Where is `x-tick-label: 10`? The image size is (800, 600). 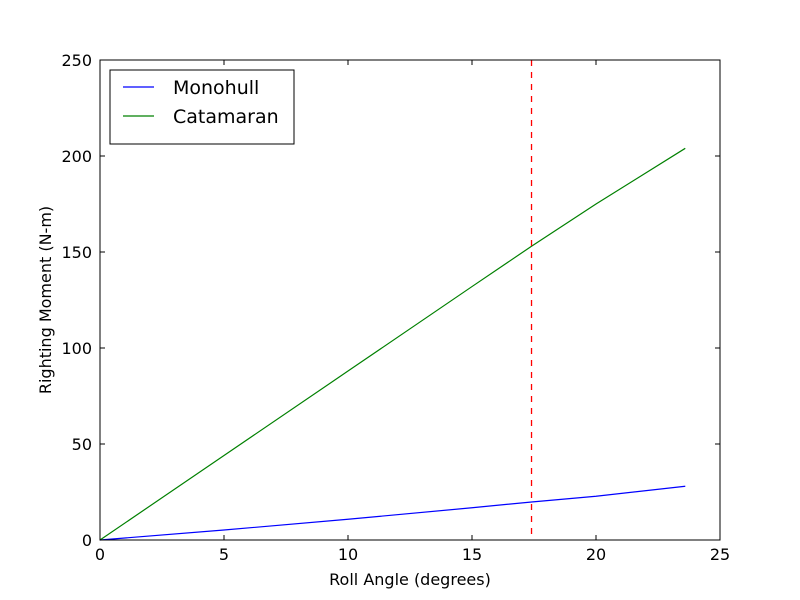
x-tick-label: 10 is located at coordinates (348, 554).